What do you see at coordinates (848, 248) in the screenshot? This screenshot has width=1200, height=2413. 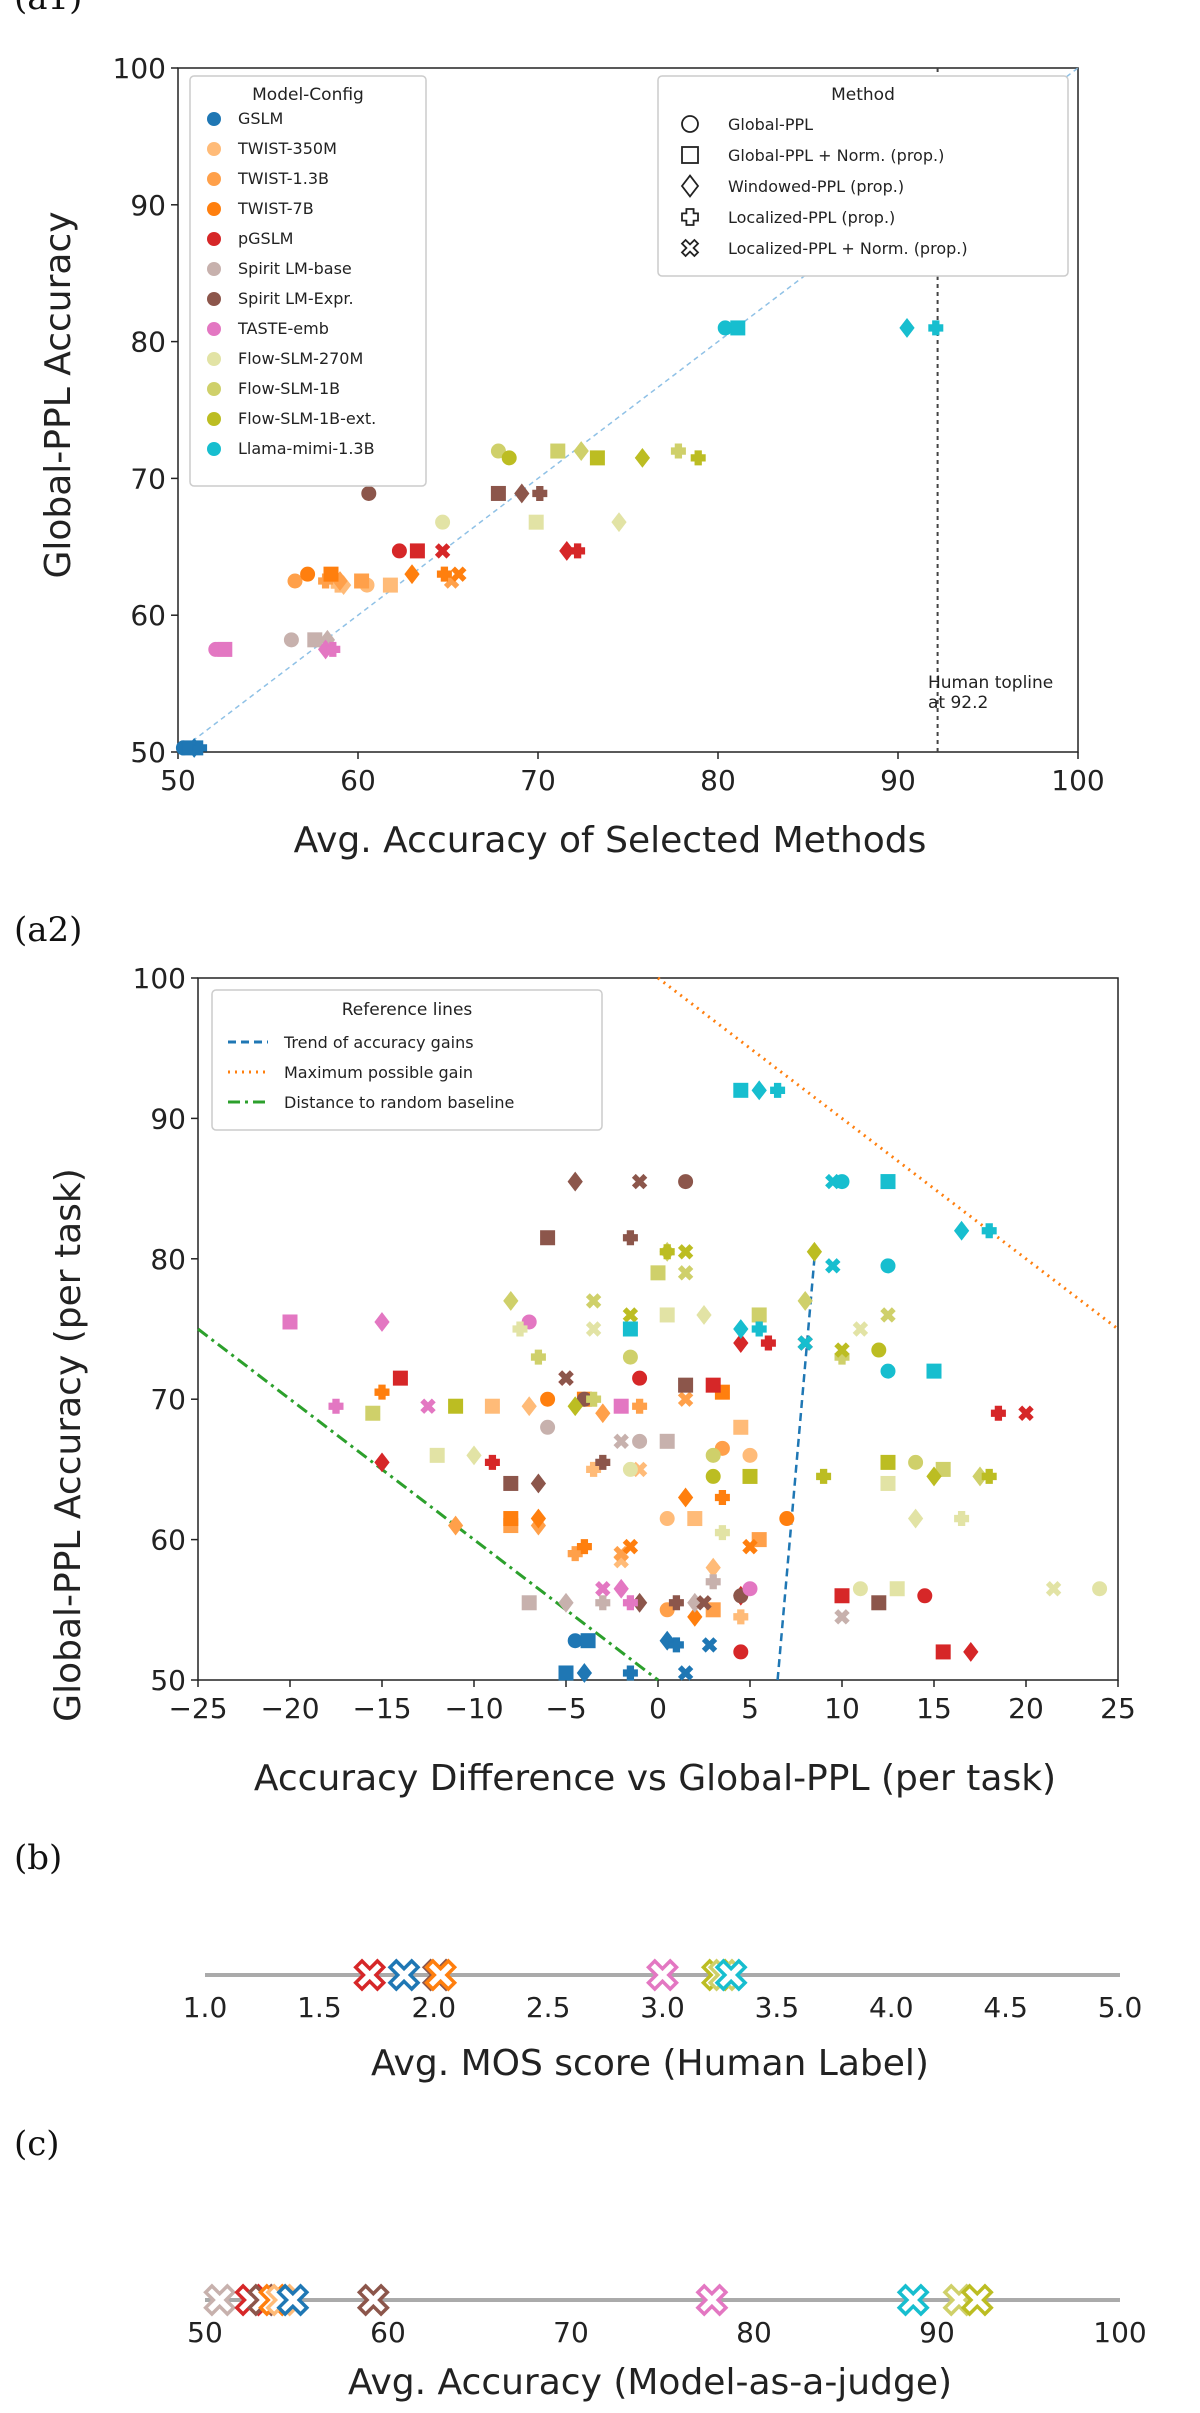 I see `a1-method-label: Localized-PPL + Norm. (prop.)` at bounding box center [848, 248].